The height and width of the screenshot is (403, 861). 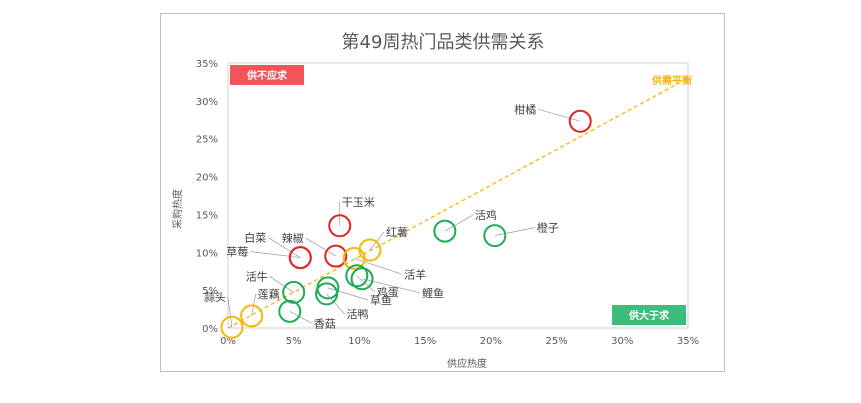 I want to click on x-tick-label: 15%, so click(x=425, y=341).